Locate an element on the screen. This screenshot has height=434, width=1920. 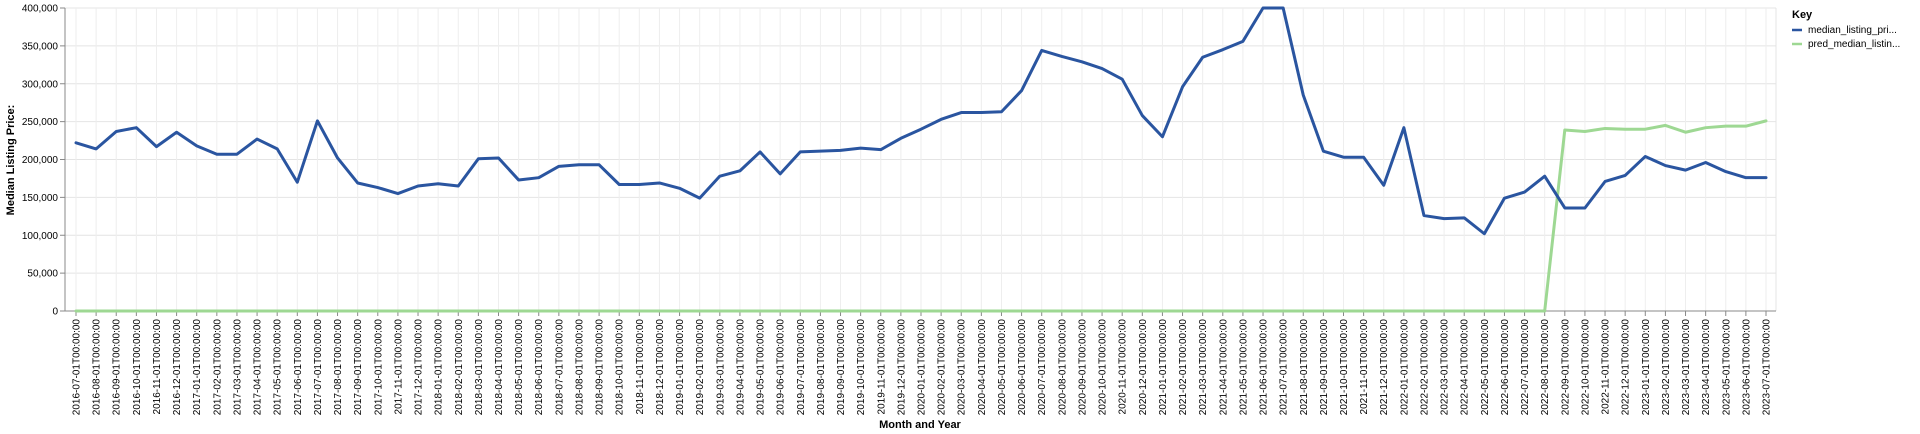
x-tick-label: 2022-10-01T00:00:00 is located at coordinates (1585, 367).